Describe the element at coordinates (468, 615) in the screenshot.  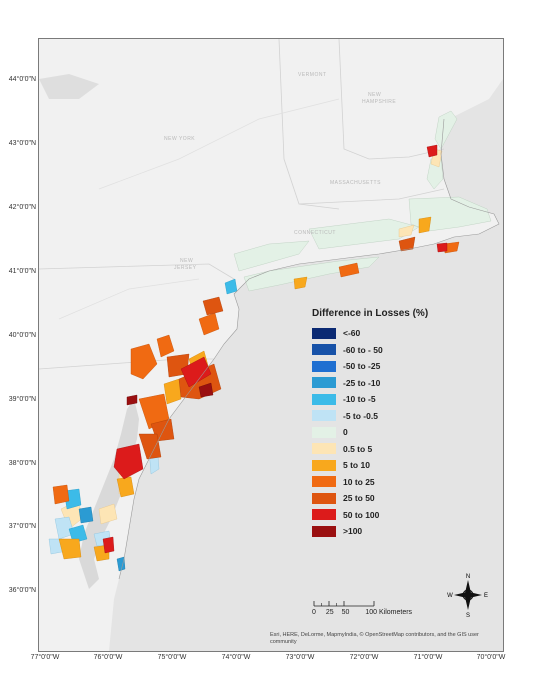
I see `compass-s: S` at that location.